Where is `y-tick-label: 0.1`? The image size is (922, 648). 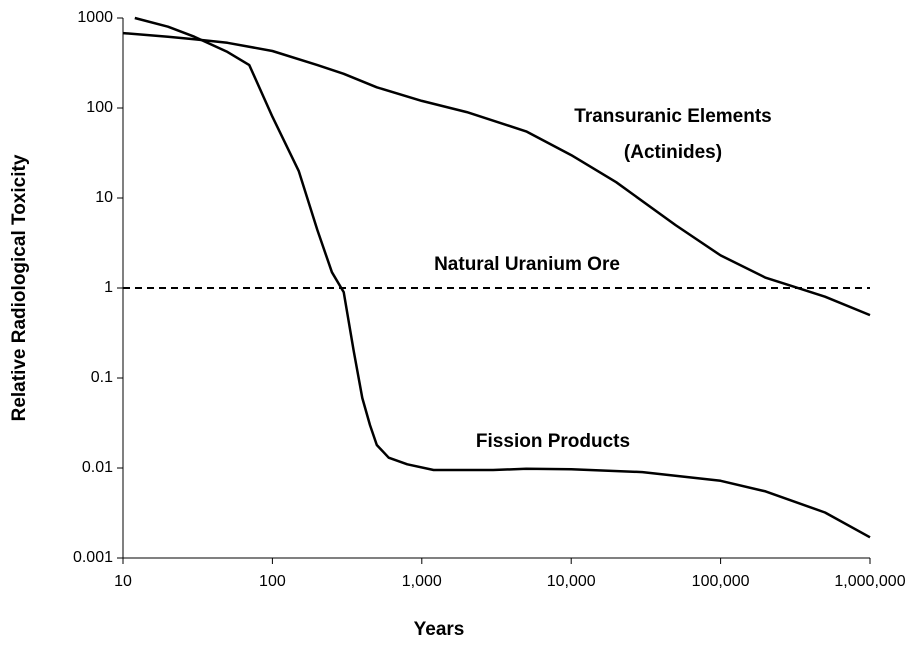 y-tick-label: 0.1 is located at coordinates (102, 377).